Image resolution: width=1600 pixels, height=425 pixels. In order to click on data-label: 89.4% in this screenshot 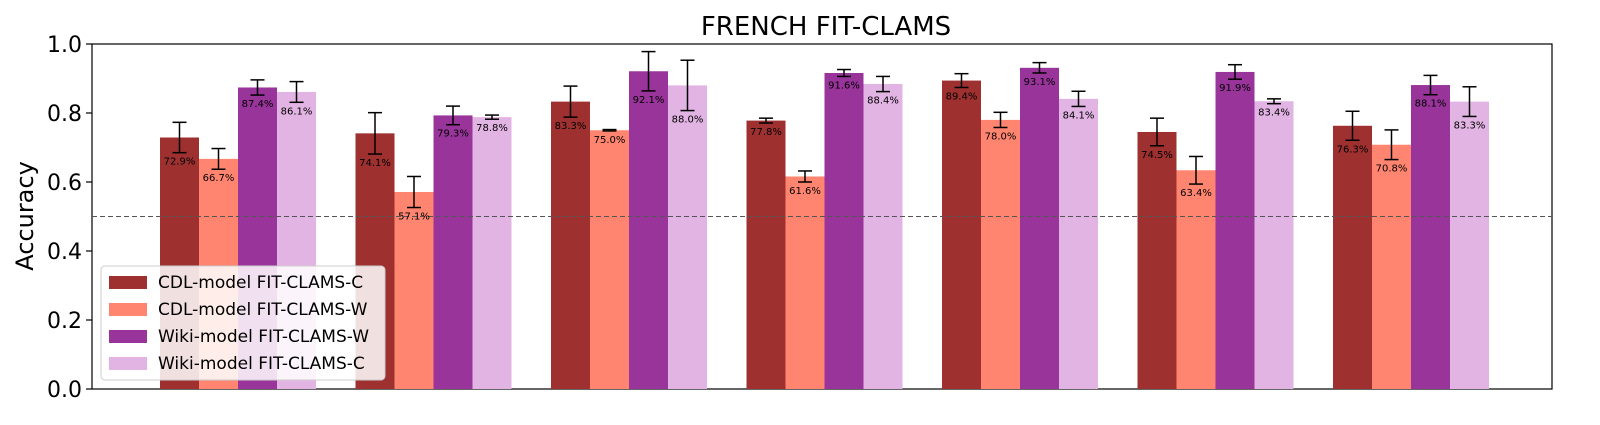, I will do `click(962, 96)`.